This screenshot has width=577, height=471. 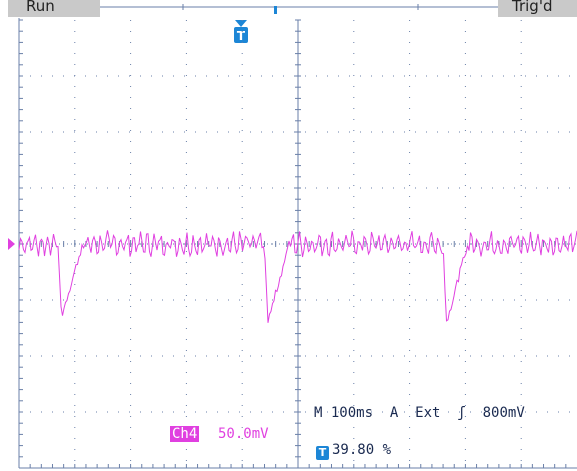 What do you see at coordinates (299, 9) in the screenshot?
I see `record-length-bar` at bounding box center [299, 9].